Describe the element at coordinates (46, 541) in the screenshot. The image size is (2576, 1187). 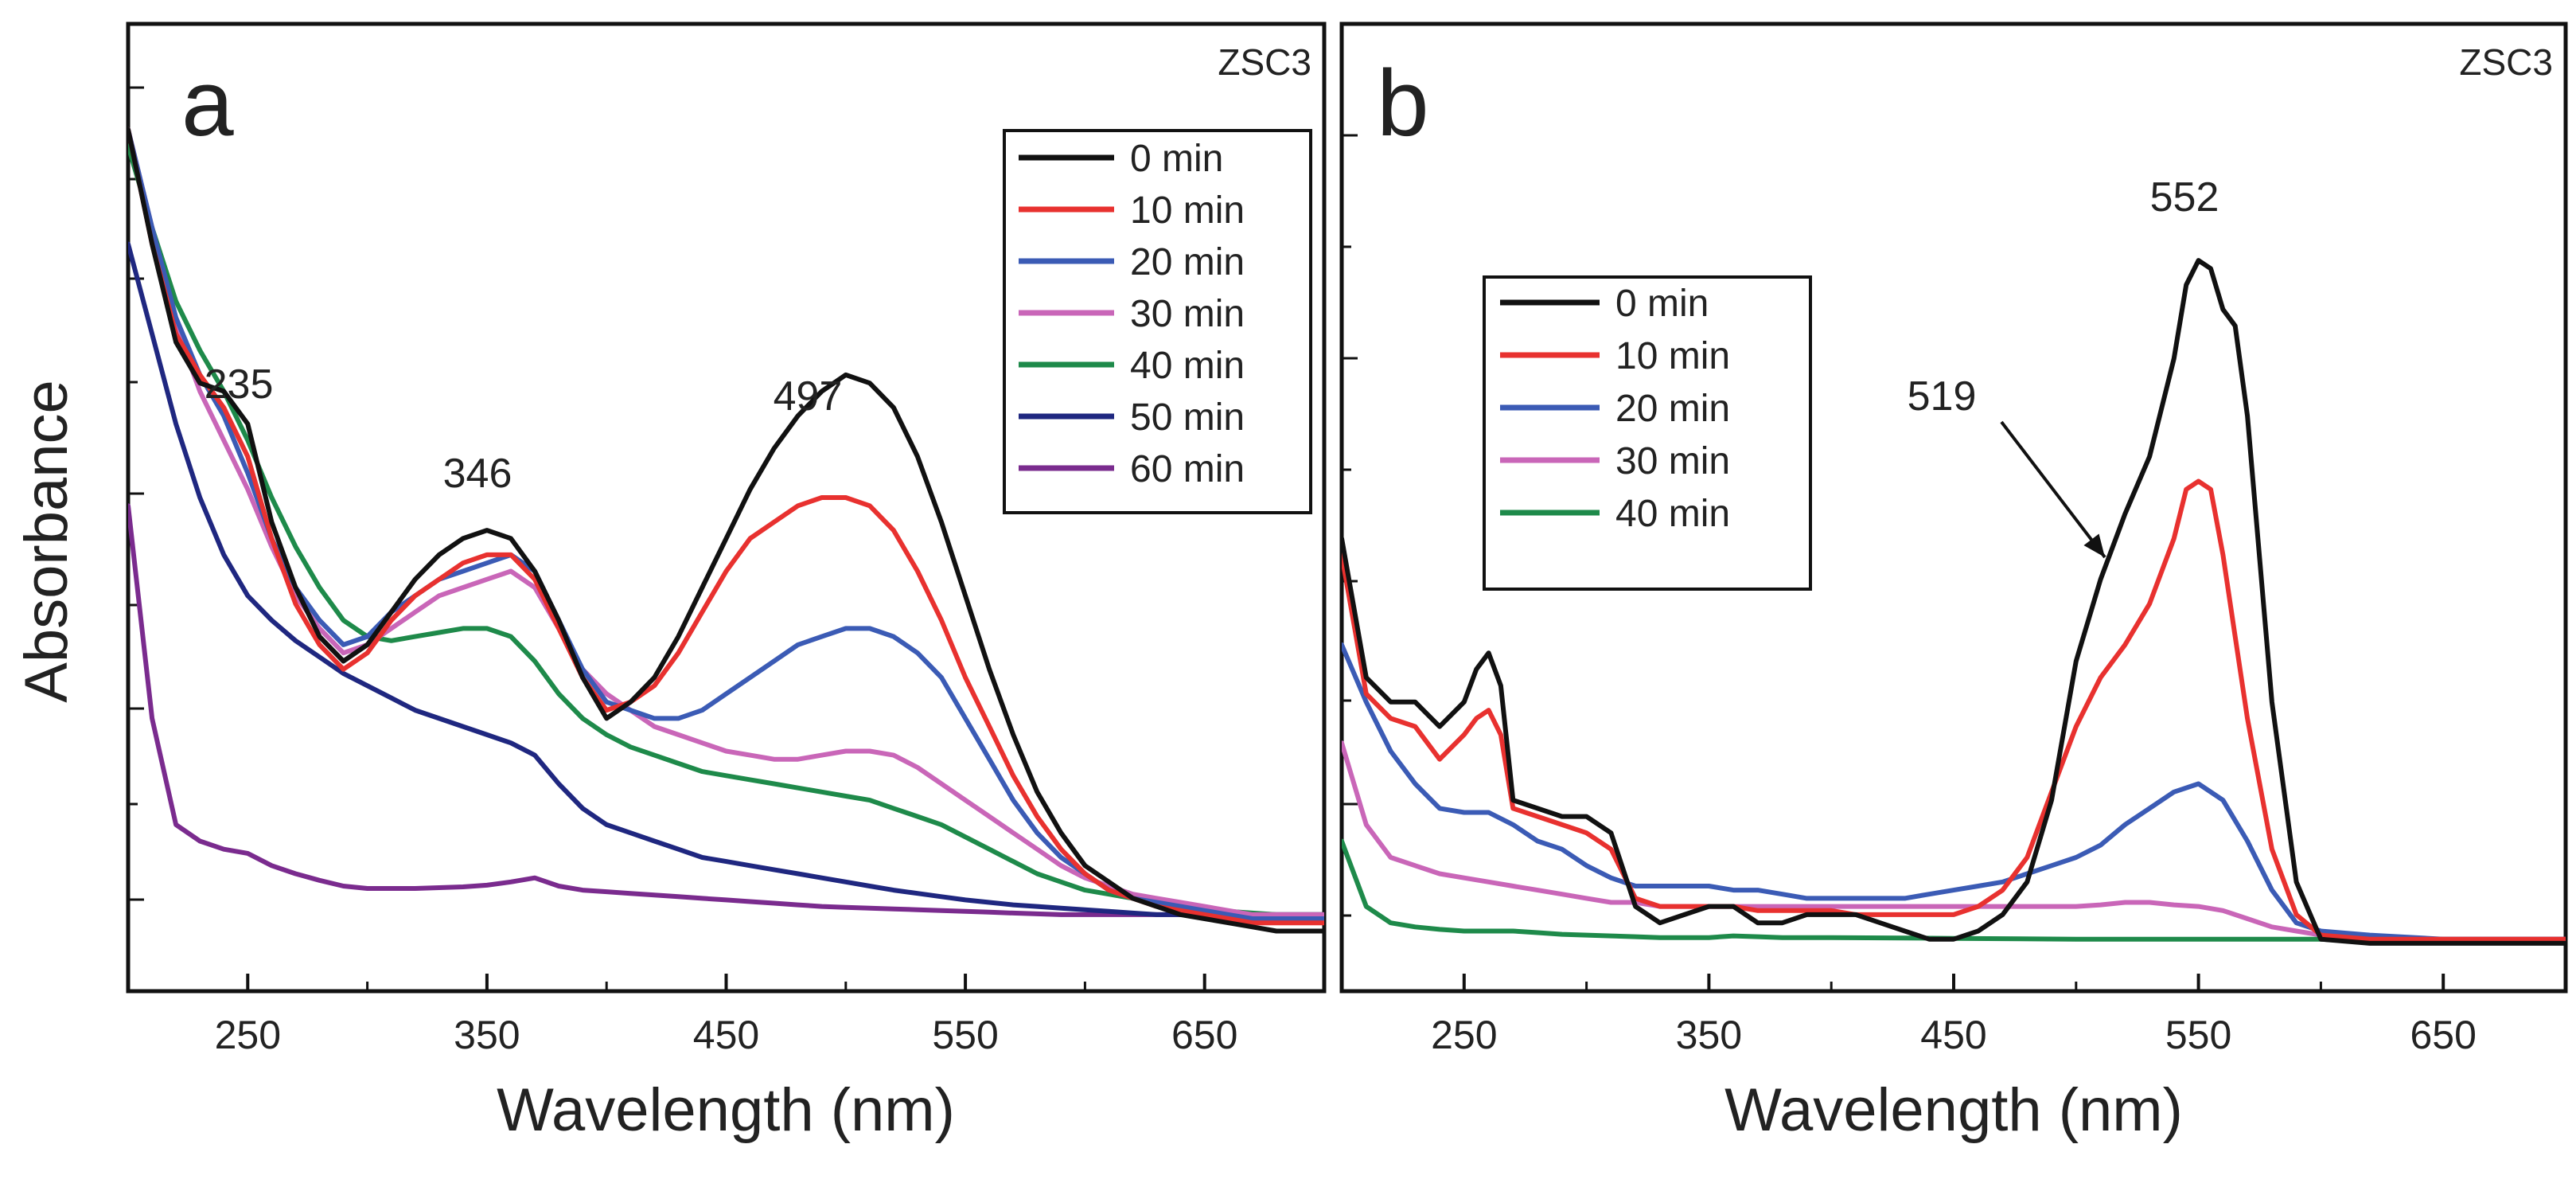
I see `y-axis-label: Absorbance` at that location.